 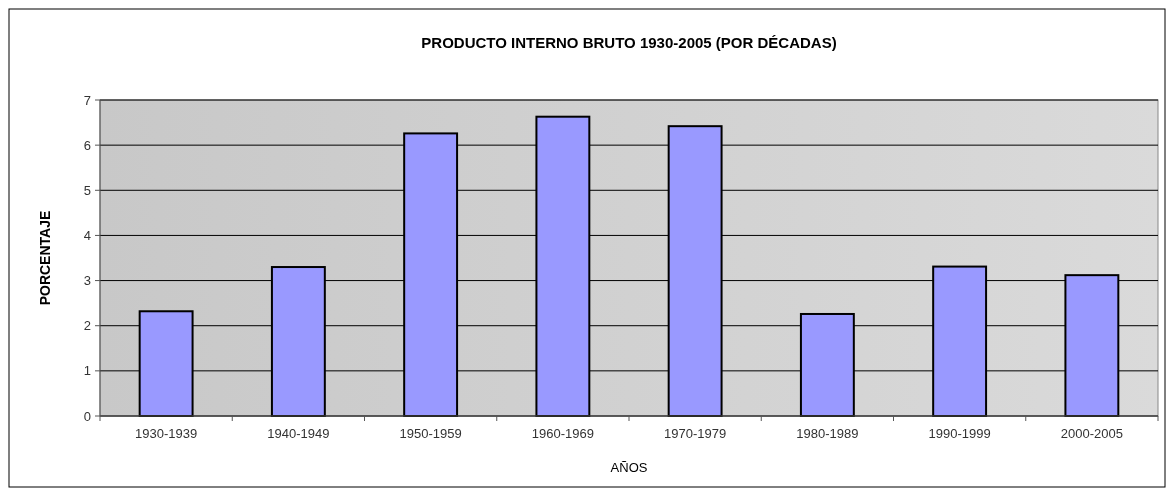 What do you see at coordinates (695, 433) in the screenshot?
I see `x-tick-label: 1970-1979` at bounding box center [695, 433].